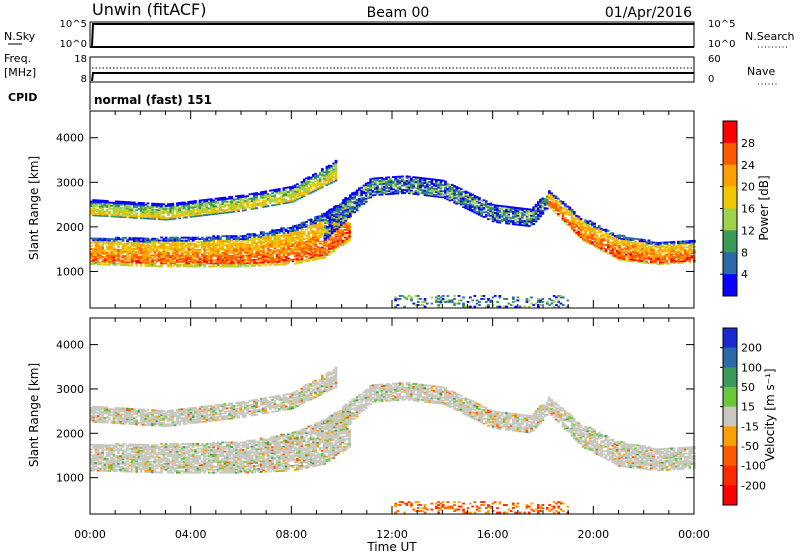 The image size is (800, 558). What do you see at coordinates (70, 227) in the screenshot?
I see `power-y-tick-label: 2000` at bounding box center [70, 227].